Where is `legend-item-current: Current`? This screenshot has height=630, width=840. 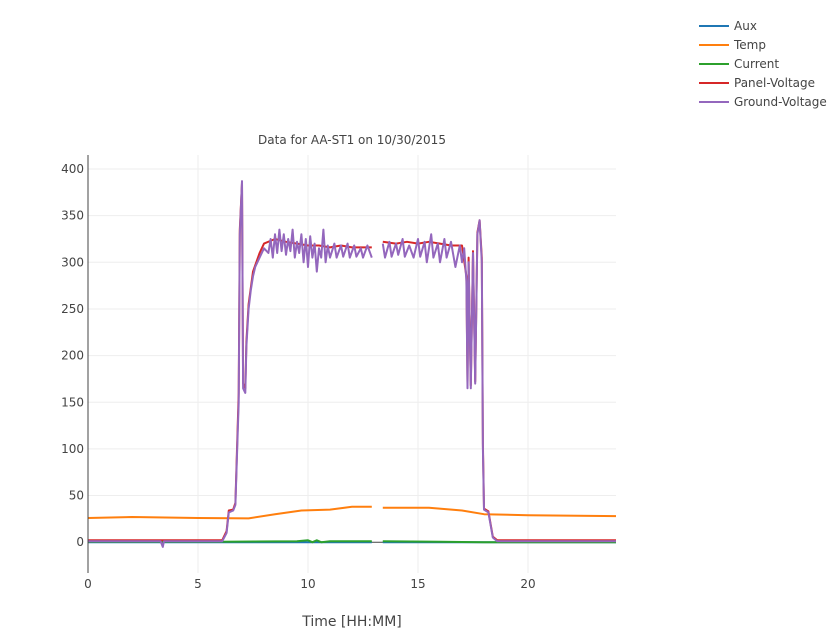
legend-item-current: Current is located at coordinates (739, 64).